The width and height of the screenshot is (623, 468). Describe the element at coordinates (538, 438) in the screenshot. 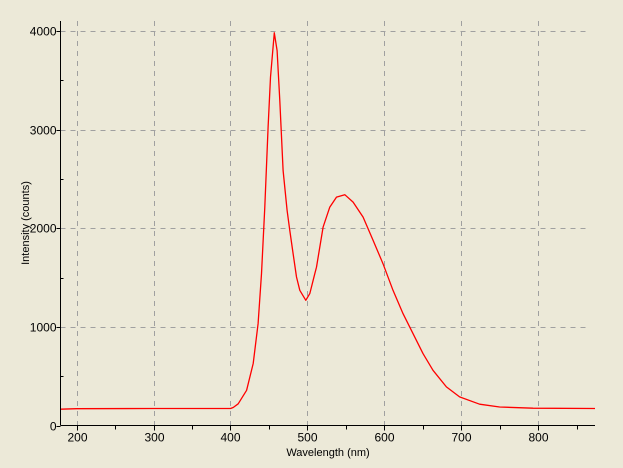

I see `x-tick-label: 800` at that location.